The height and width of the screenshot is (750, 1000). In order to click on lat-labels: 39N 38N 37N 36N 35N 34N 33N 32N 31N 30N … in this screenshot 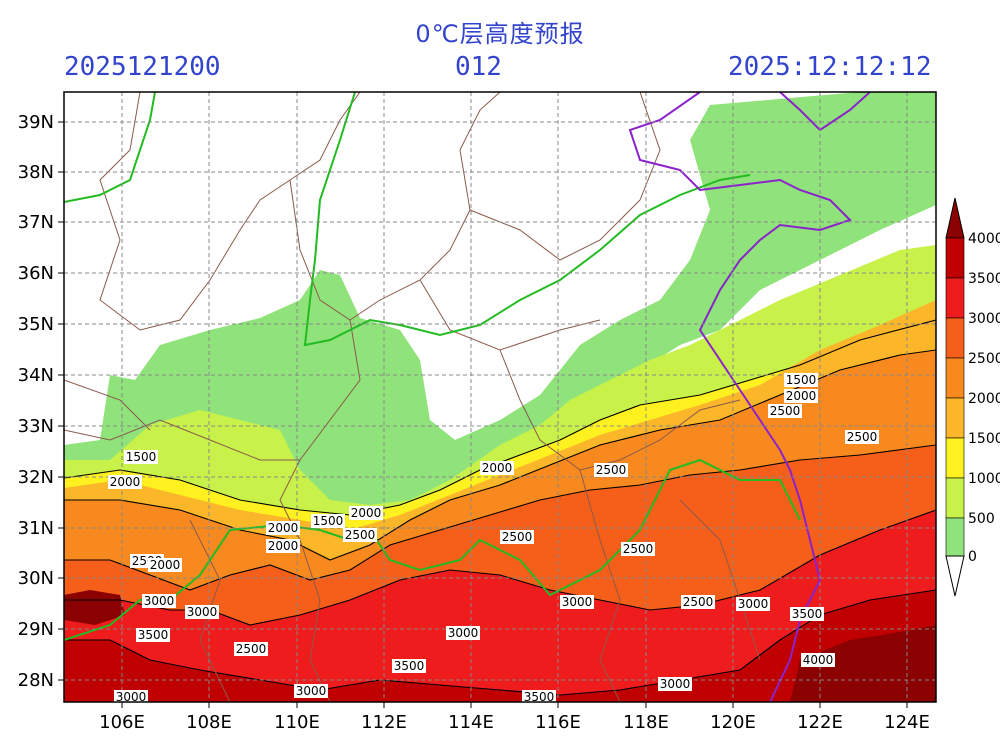, I will do `click(36, 401)`.